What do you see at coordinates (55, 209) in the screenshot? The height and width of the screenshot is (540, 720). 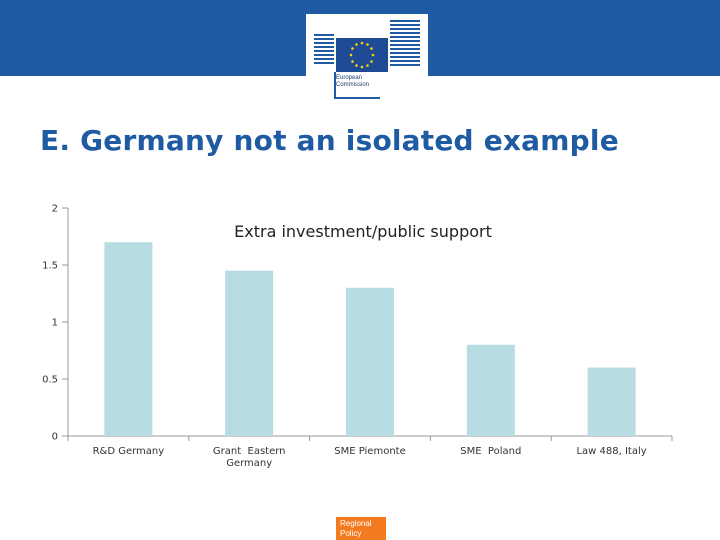 I see `y-tick-label: 2` at bounding box center [55, 209].